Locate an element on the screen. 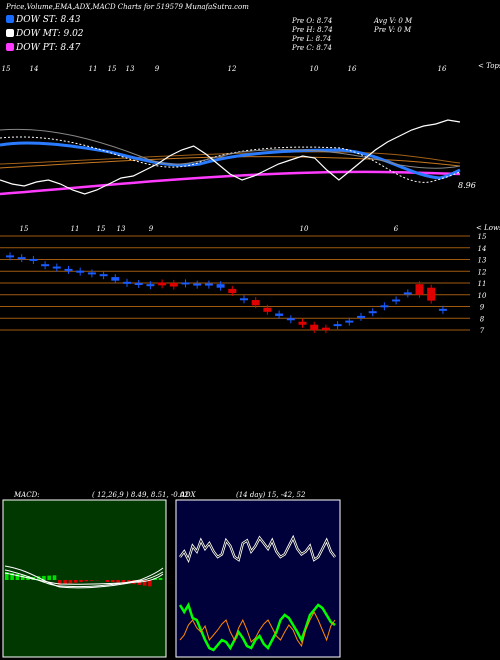  dow-pt-label: DOW PT: 8.47 is located at coordinates (43, 48).